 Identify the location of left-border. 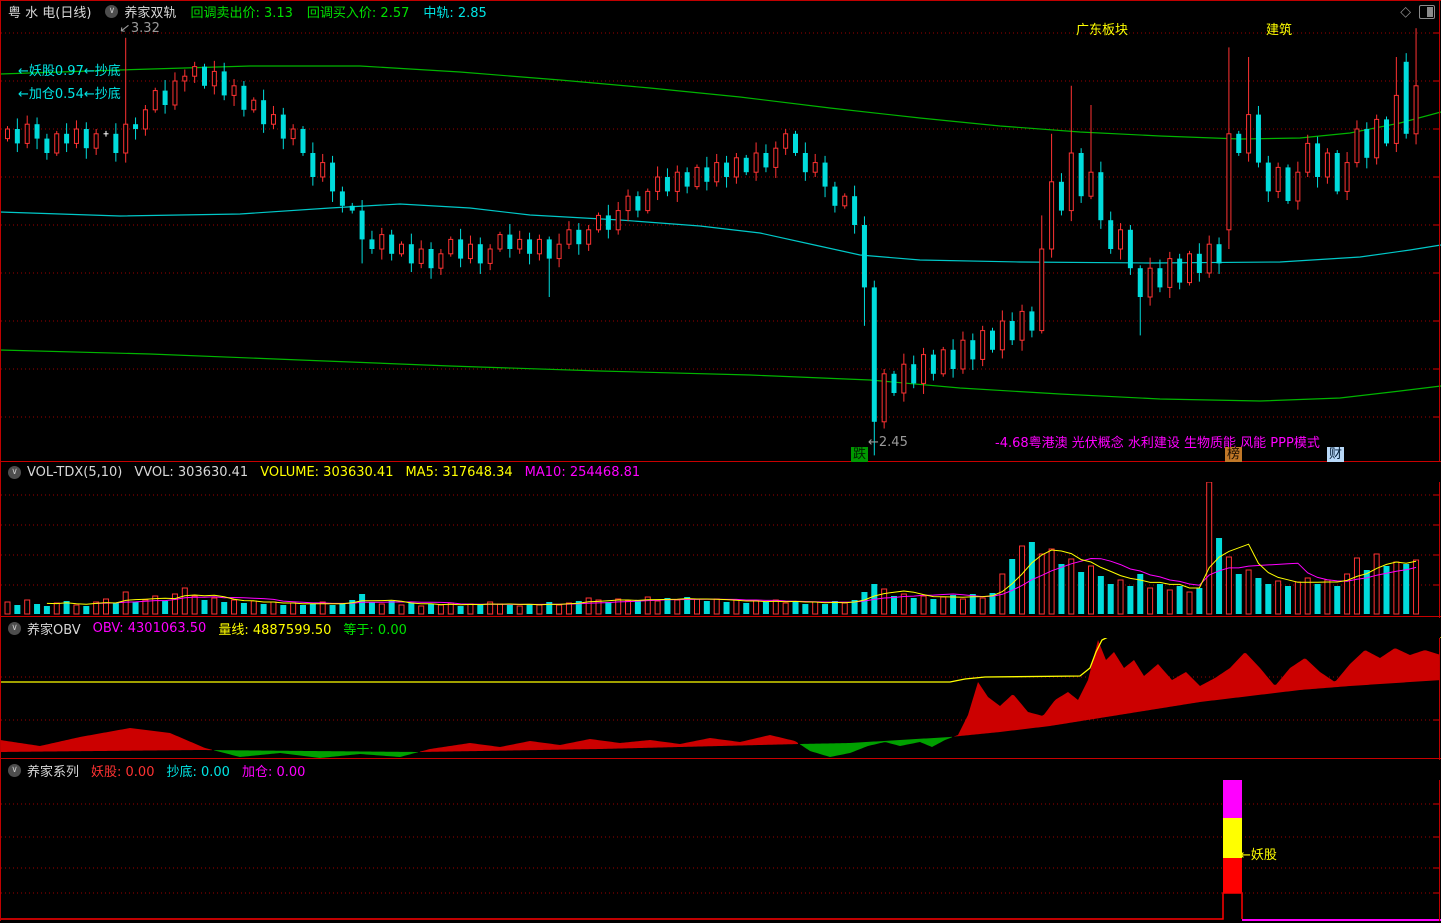
(0, 460).